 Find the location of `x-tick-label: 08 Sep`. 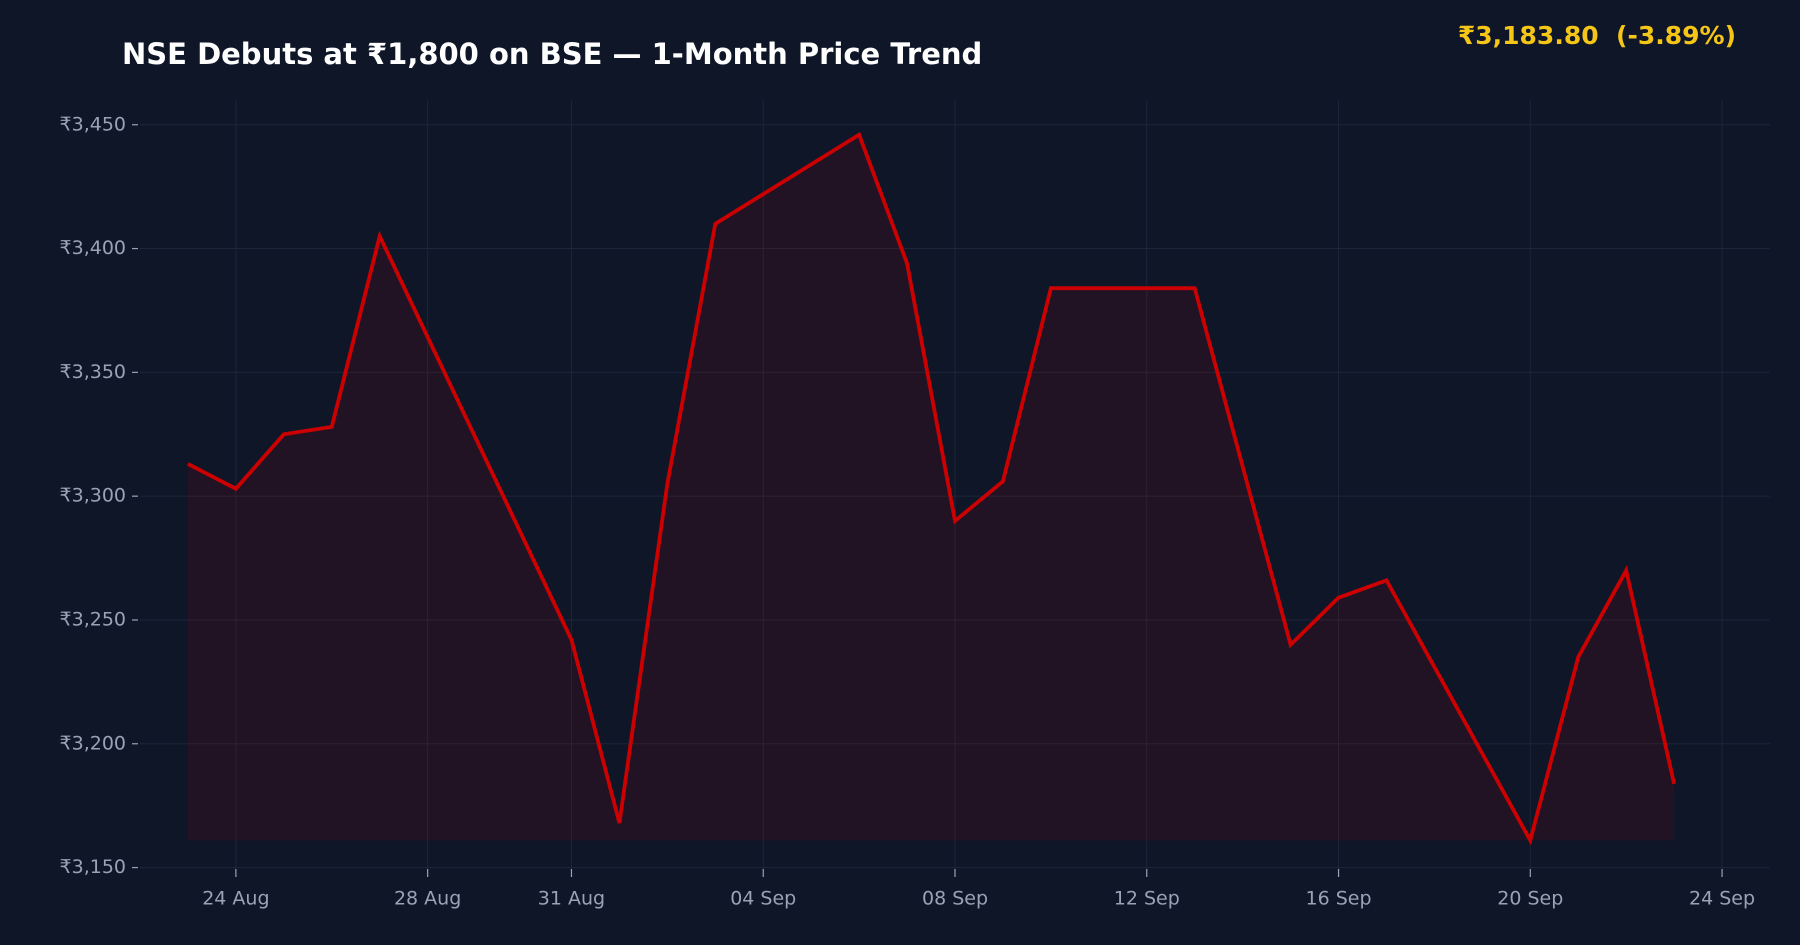

x-tick-label: 08 Sep is located at coordinates (955, 899).